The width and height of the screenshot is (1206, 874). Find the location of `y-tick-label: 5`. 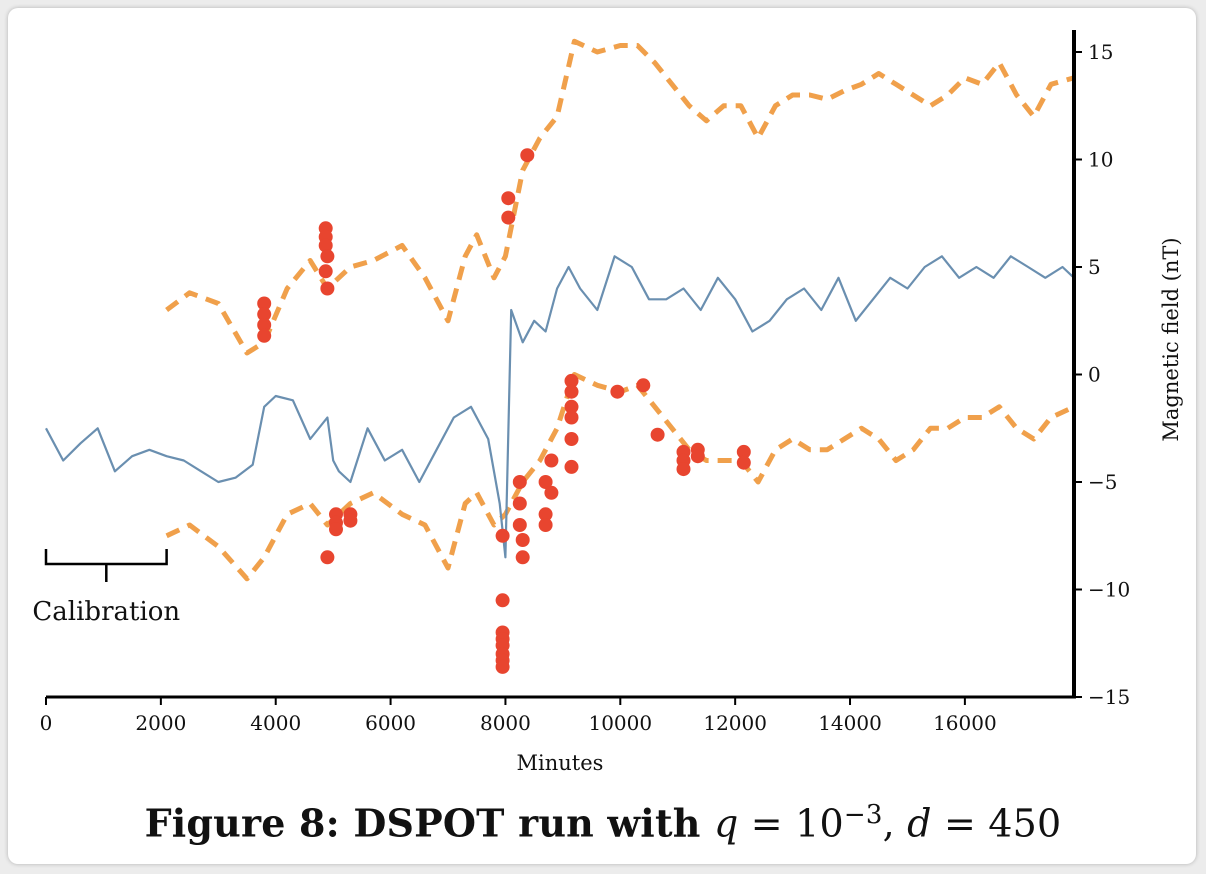

y-tick-label: 5 is located at coordinates (1094, 267).